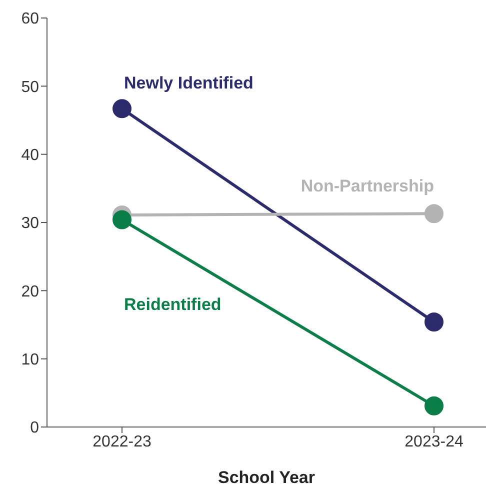 This screenshot has width=486, height=498. Describe the element at coordinates (267, 477) in the screenshot. I see `x-axis-title: School Year` at that location.